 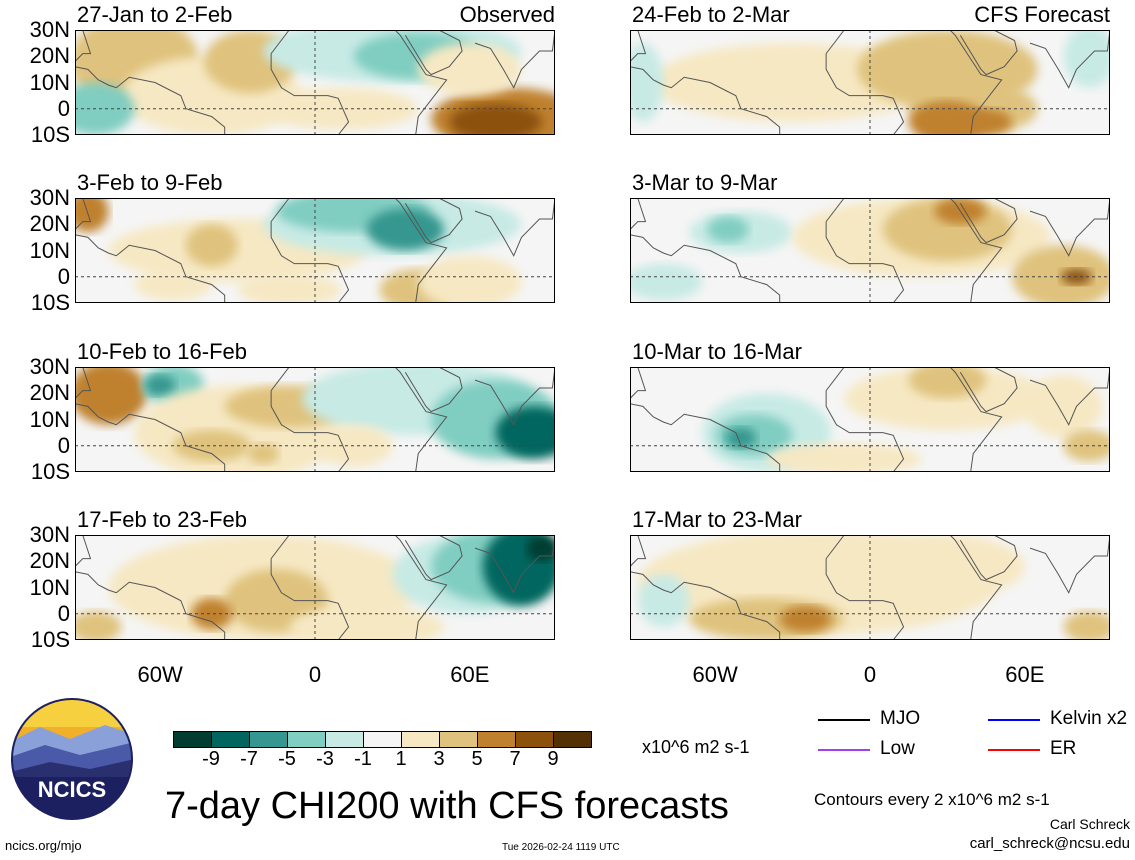 What do you see at coordinates (1063, 748) in the screenshot?
I see `legend-label: ER` at bounding box center [1063, 748].